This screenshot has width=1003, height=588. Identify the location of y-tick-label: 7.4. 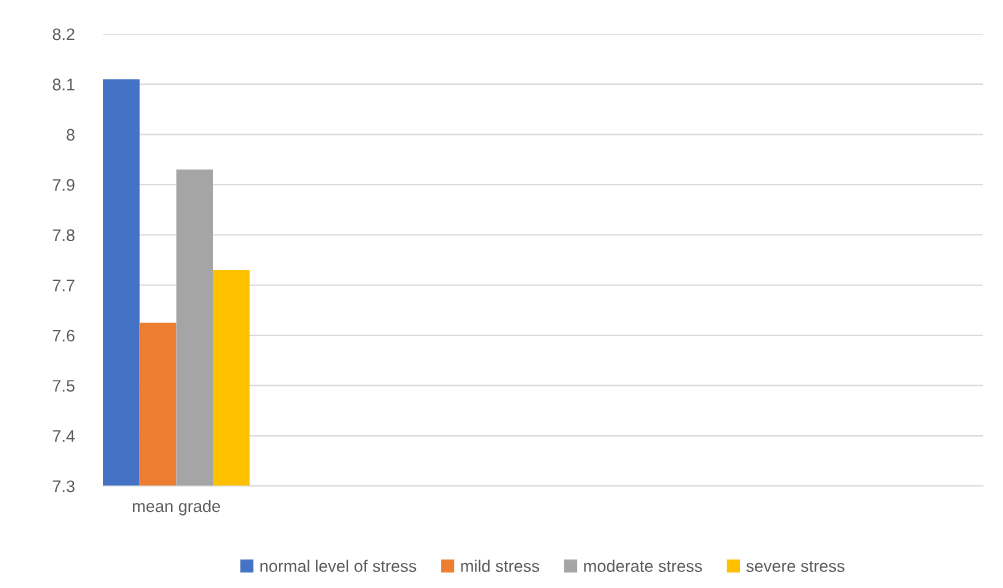
(63, 436).